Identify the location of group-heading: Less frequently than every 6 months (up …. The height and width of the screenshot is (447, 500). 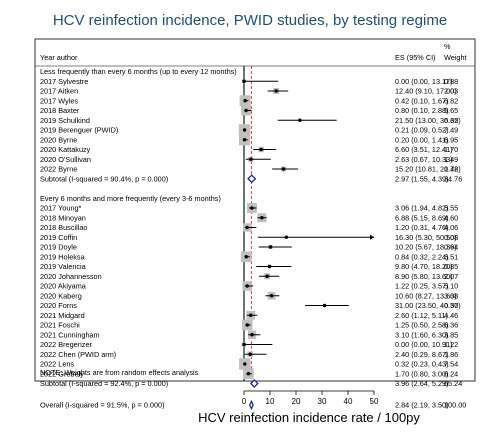
(138, 71).